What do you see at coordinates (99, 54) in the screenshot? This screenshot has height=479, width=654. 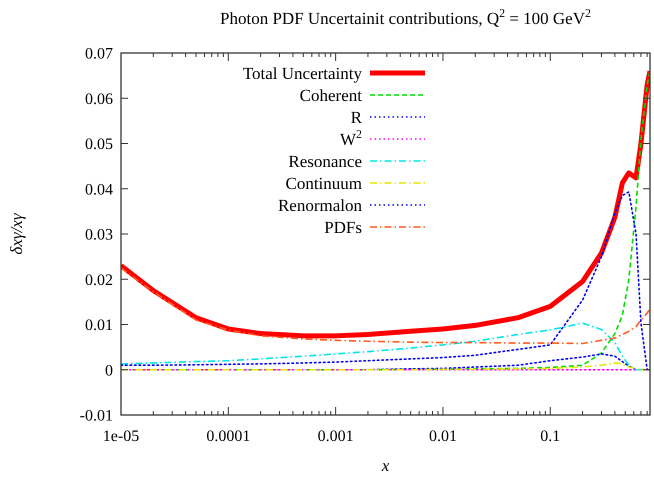 I see `y-tick-label: 0.07` at bounding box center [99, 54].